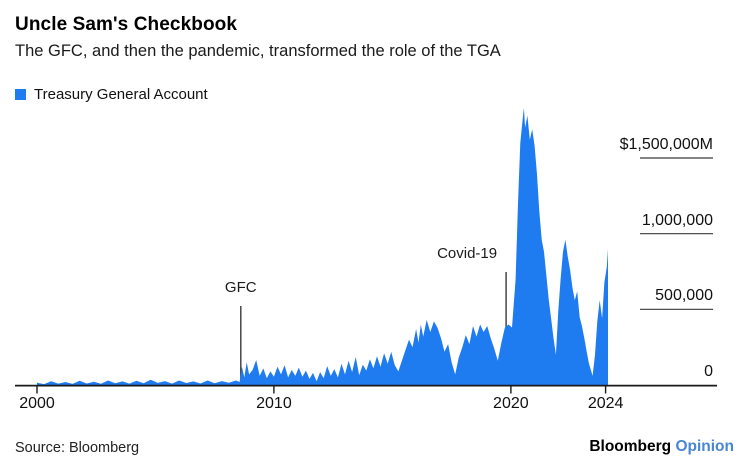 This screenshot has width=750, height=471. I want to click on annotation-covid-label: Covid-19, so click(467, 253).